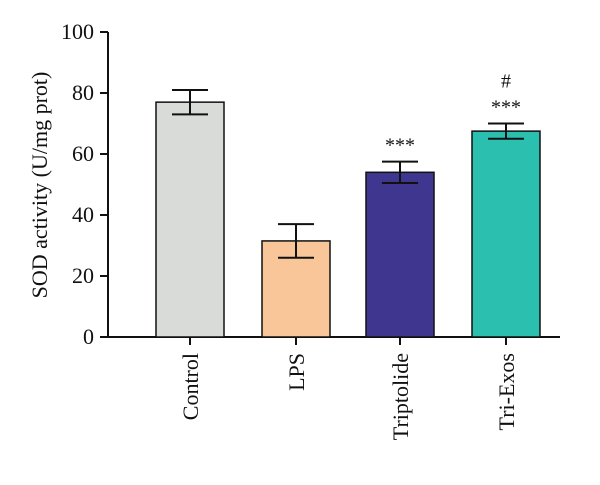  What do you see at coordinates (296, 372) in the screenshot?
I see `x-tick-label: LPS` at bounding box center [296, 372].